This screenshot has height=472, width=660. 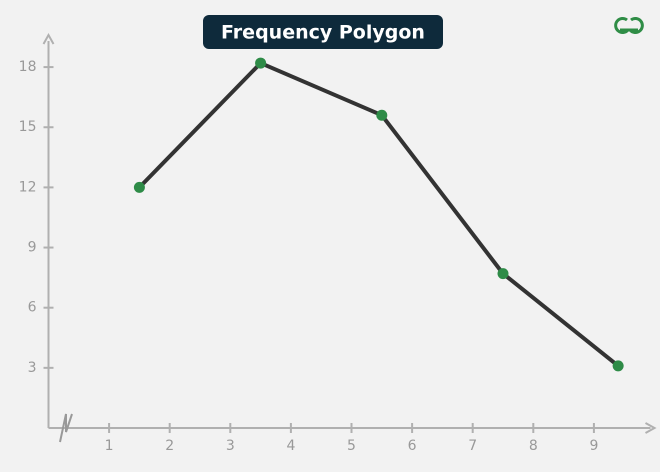 I want to click on chart-title: Frequency Polygon, so click(x=323, y=33).